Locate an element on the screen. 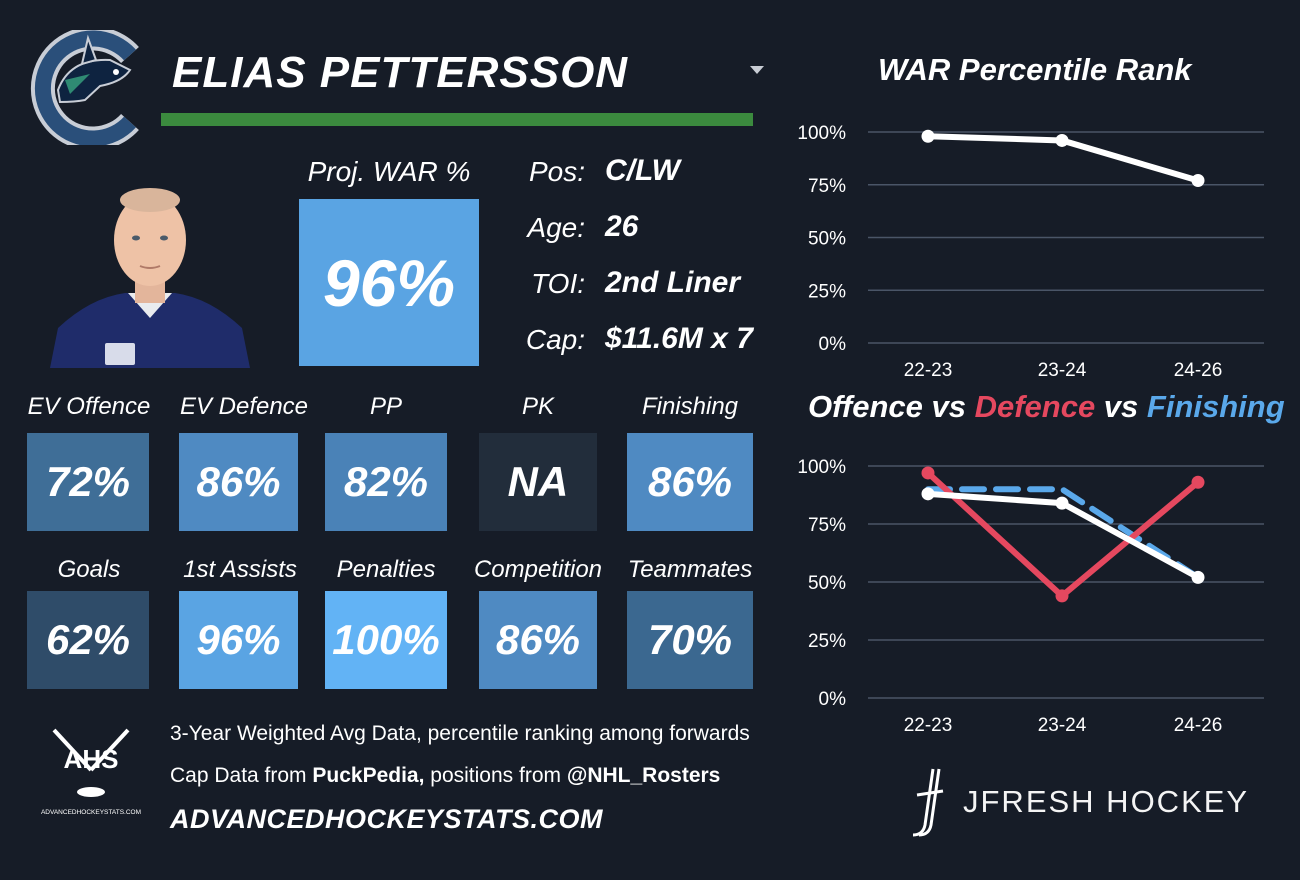 The width and height of the screenshot is (1300, 880). chart-2-series-line-finishing is located at coordinates (1063, 533).